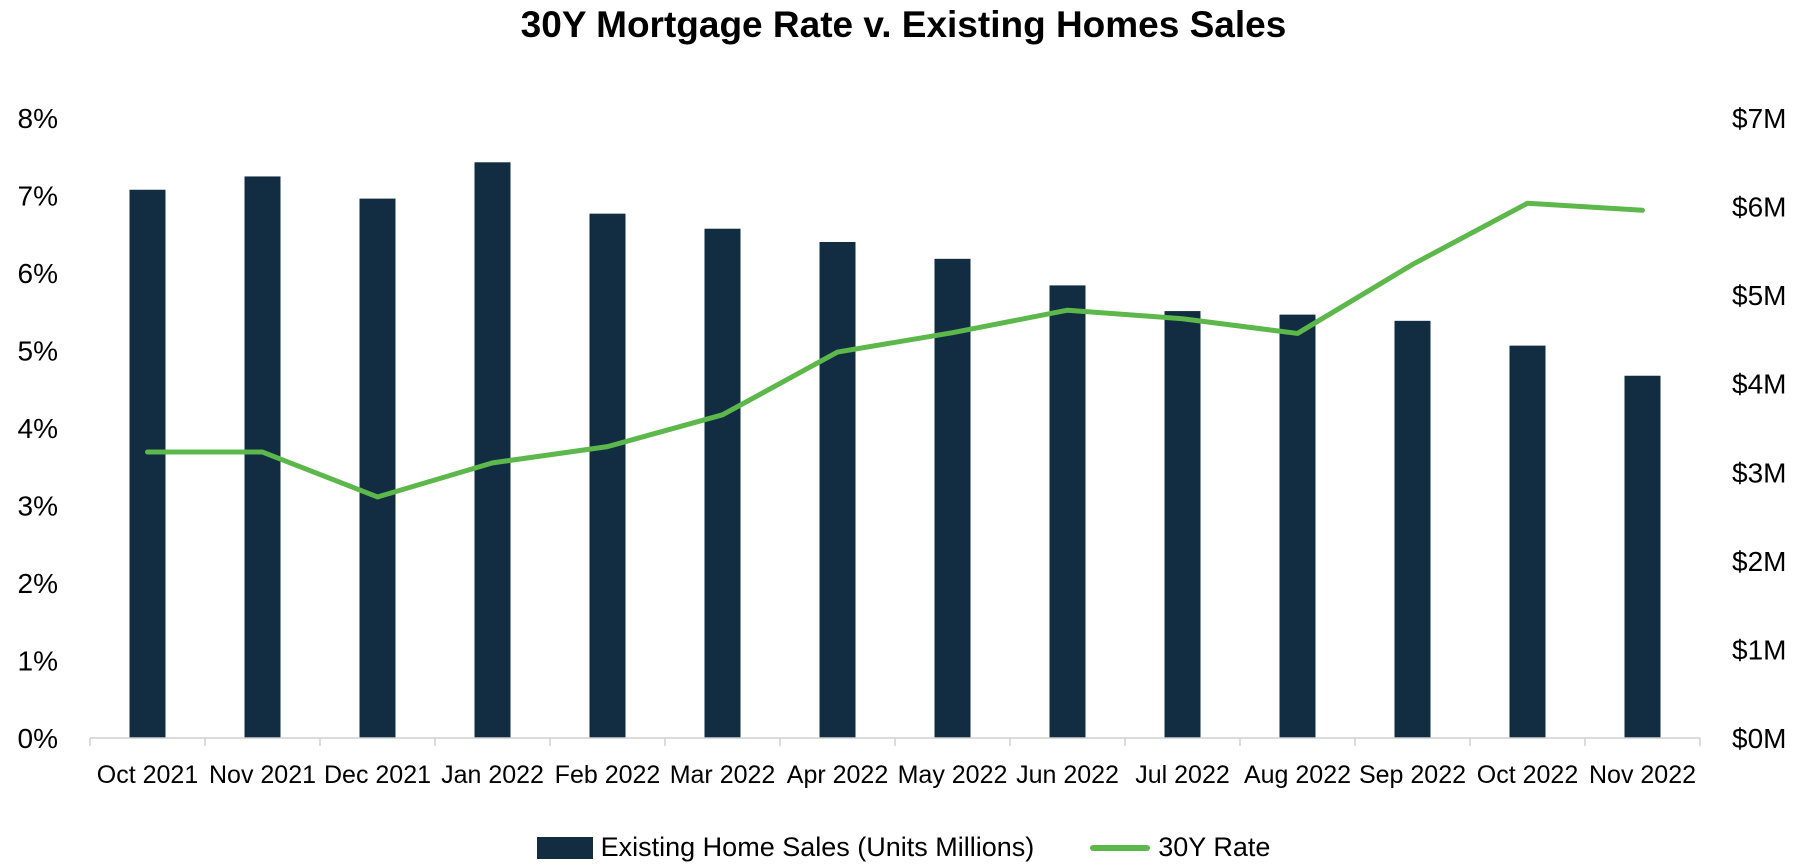  What do you see at coordinates (262, 775) in the screenshot?
I see `x-tick-label-1: Nov 2021` at bounding box center [262, 775].